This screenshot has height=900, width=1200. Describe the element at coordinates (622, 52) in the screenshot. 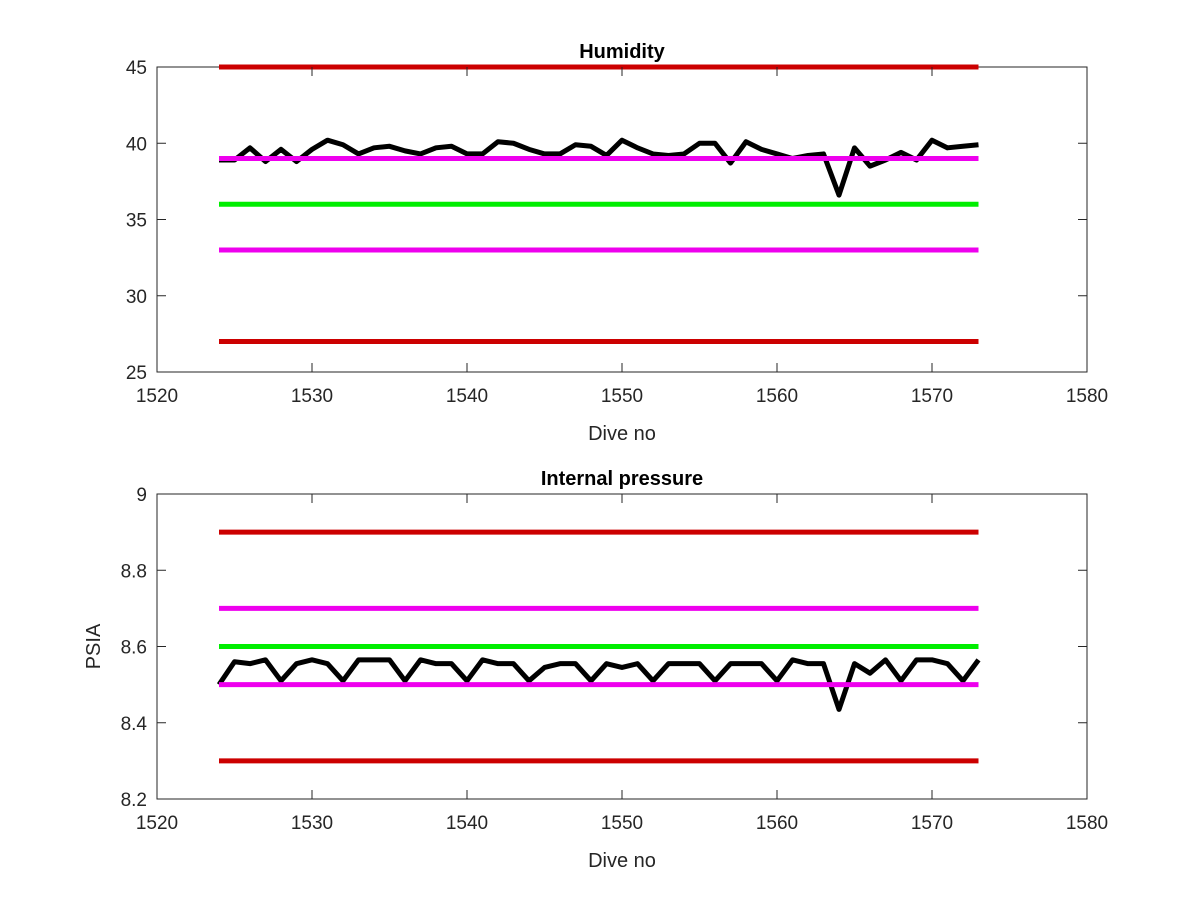

I see `chart-title: Humidity` at that location.